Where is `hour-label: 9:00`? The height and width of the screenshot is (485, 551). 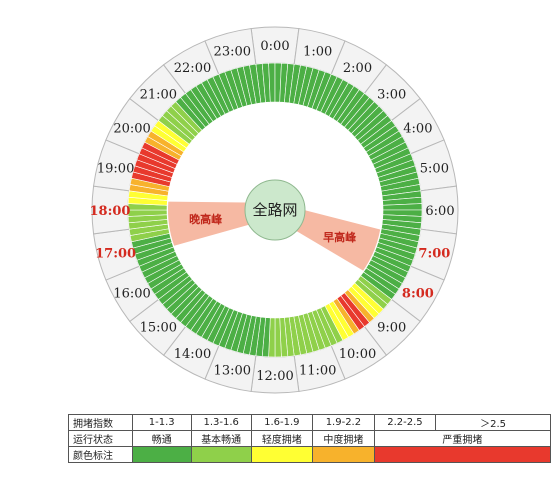
hour-label: 9:00 is located at coordinates (391, 328).